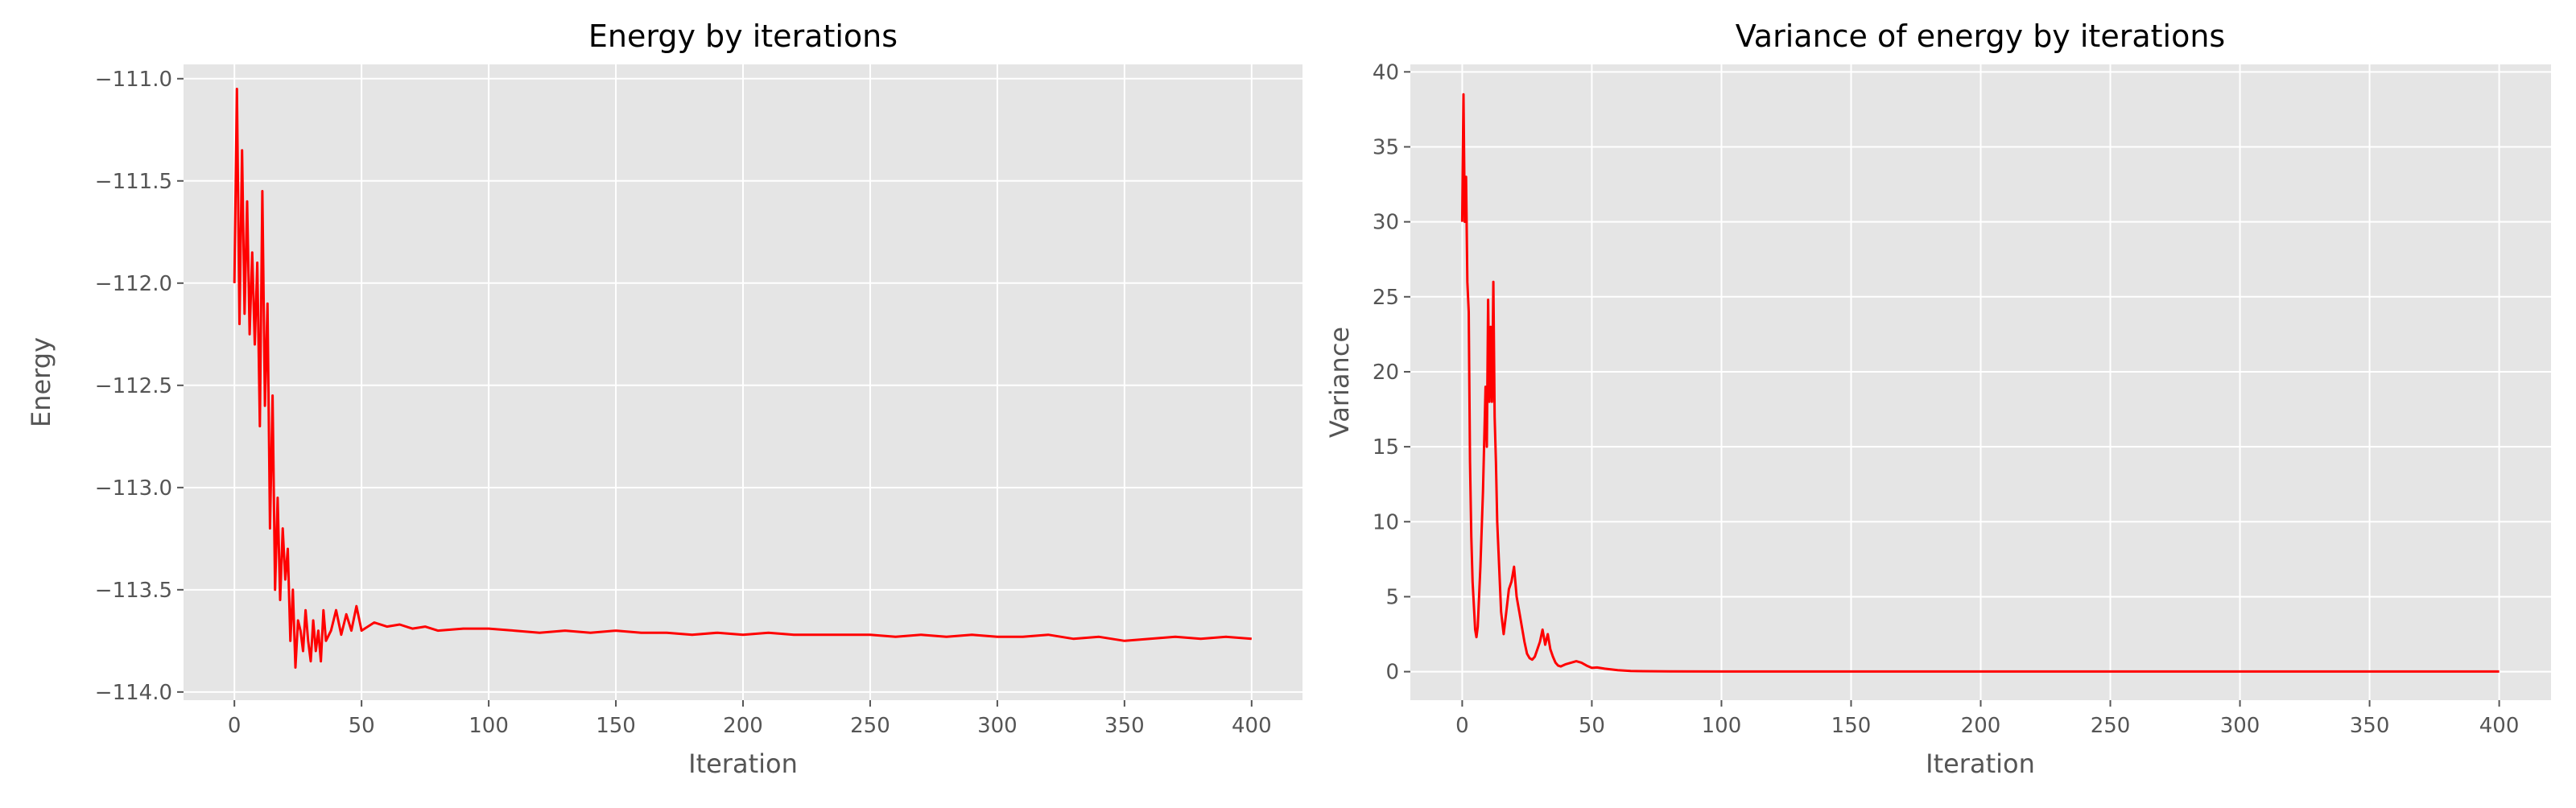 The width and height of the screenshot is (2576, 808). I want to click on y-tick-label: 20, so click(1386, 373).